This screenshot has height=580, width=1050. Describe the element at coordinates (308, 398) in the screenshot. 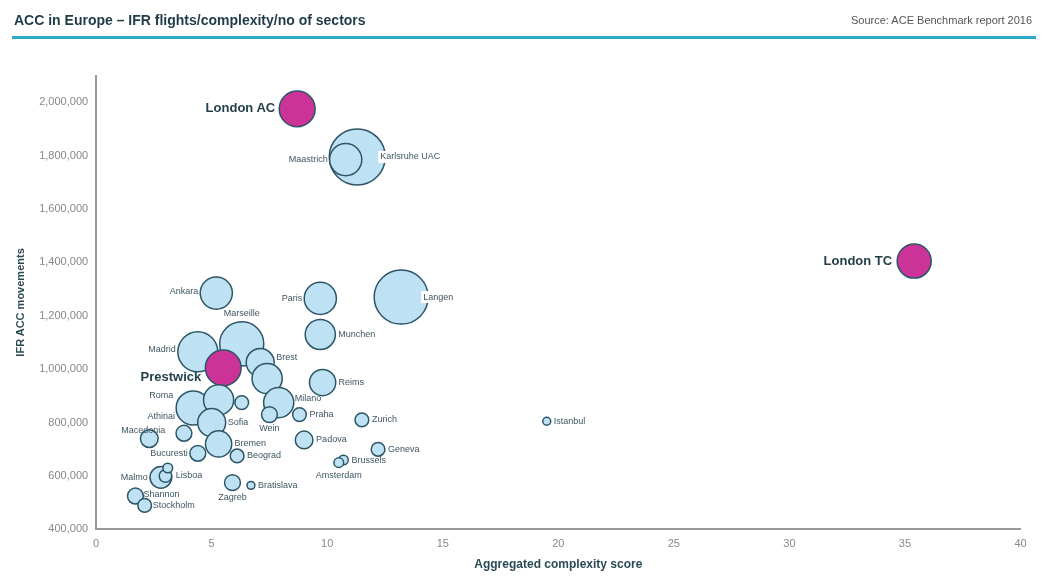

I see `annotation: Milano` at that location.